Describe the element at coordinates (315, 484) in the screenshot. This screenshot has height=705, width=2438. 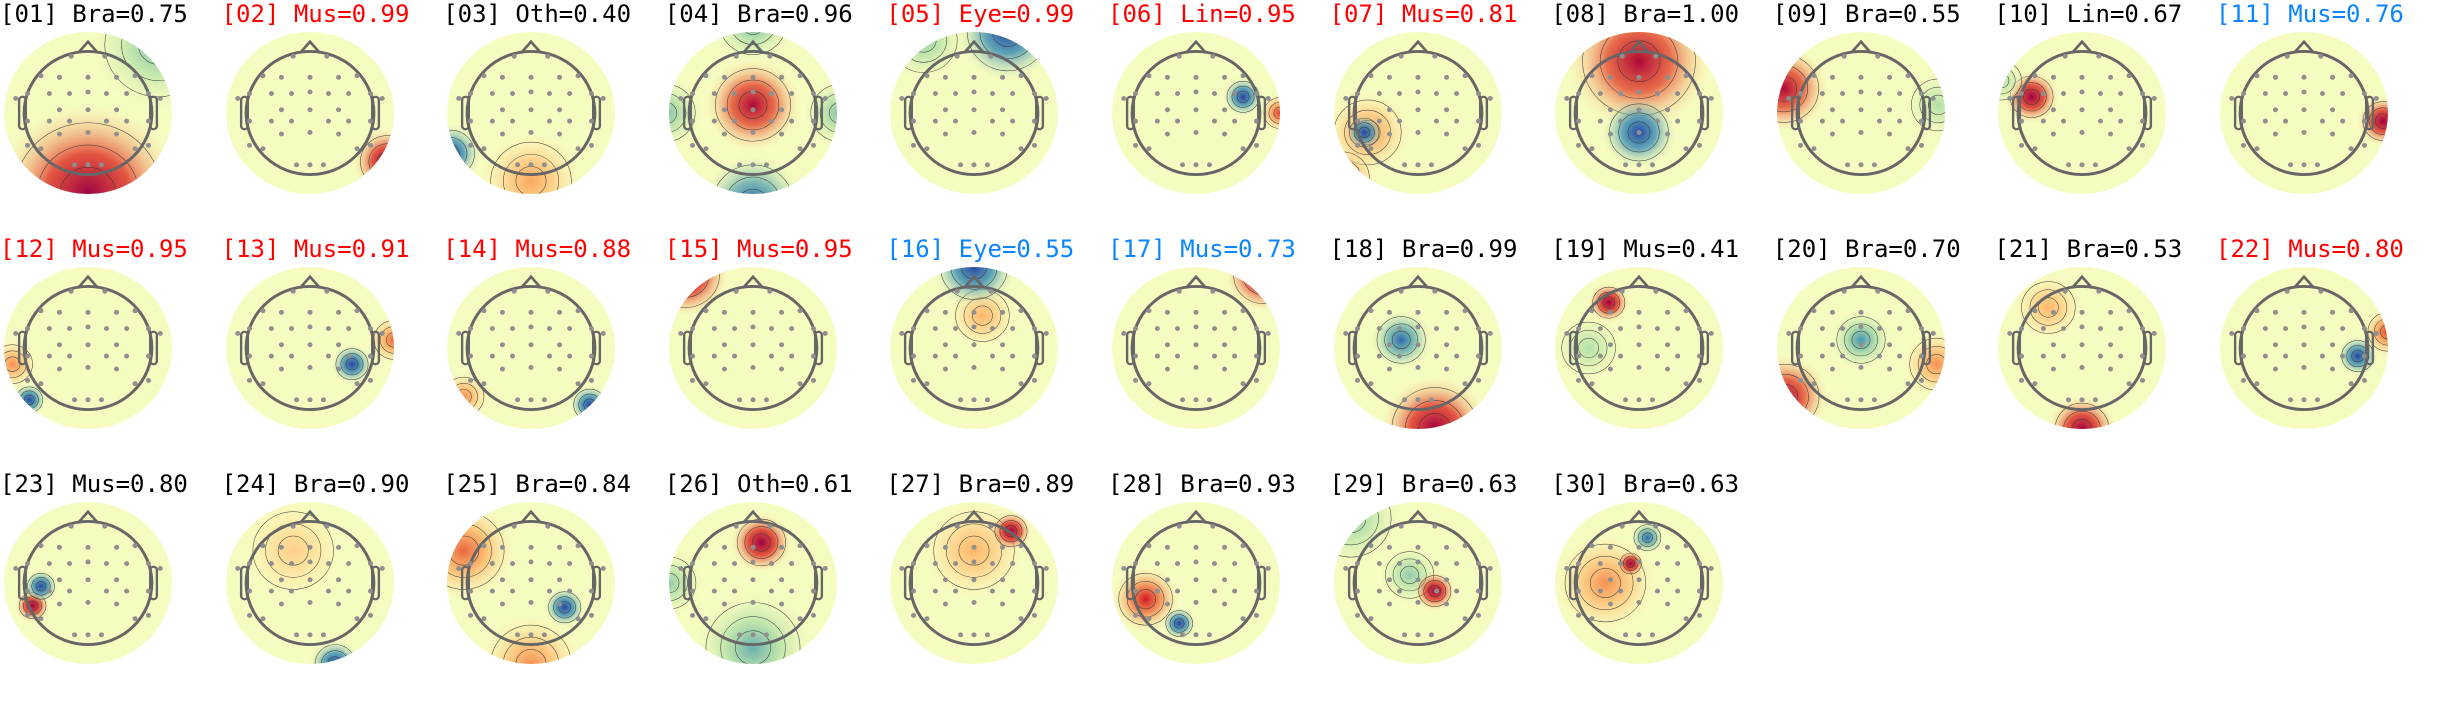
I see `component-title: [24] Bra=0.90` at that location.